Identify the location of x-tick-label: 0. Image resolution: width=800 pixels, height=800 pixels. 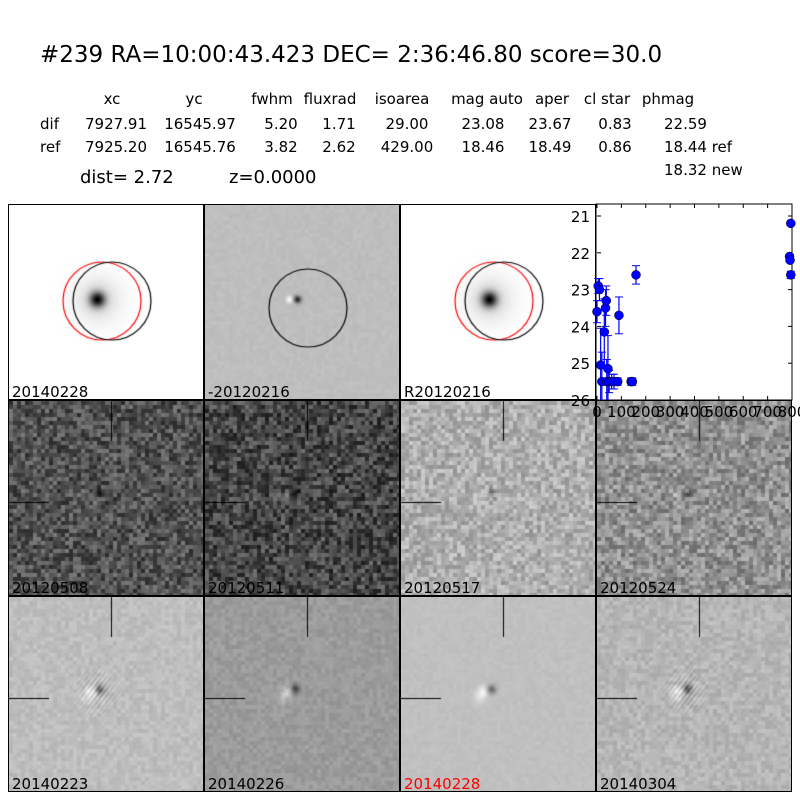
(597, 412).